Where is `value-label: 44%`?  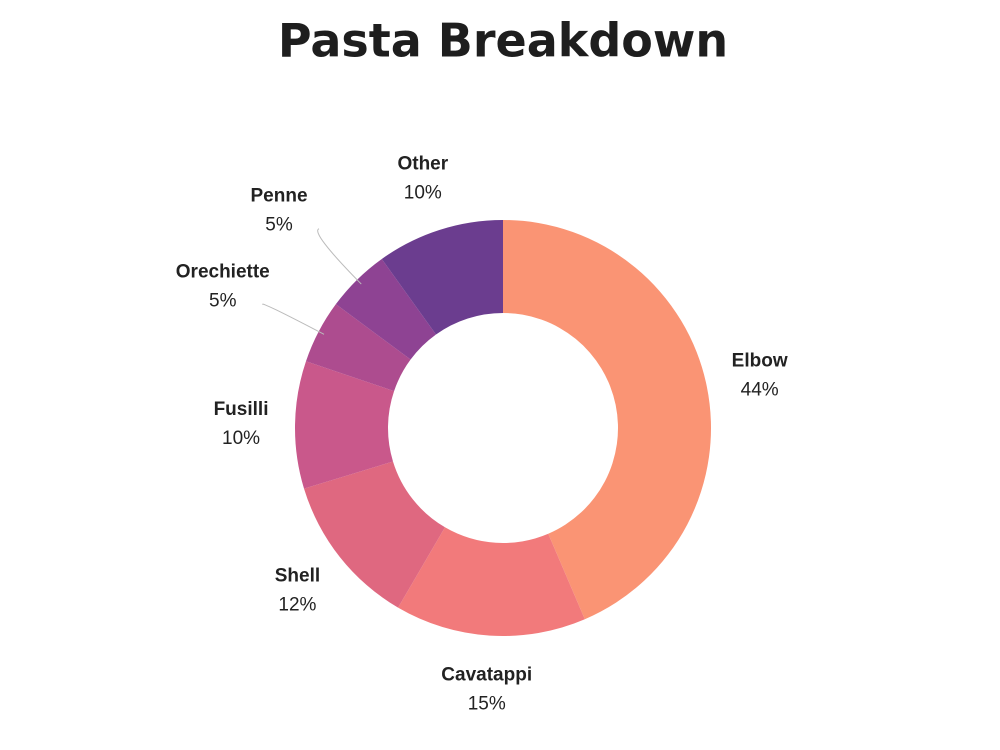 value-label: 44% is located at coordinates (760, 389).